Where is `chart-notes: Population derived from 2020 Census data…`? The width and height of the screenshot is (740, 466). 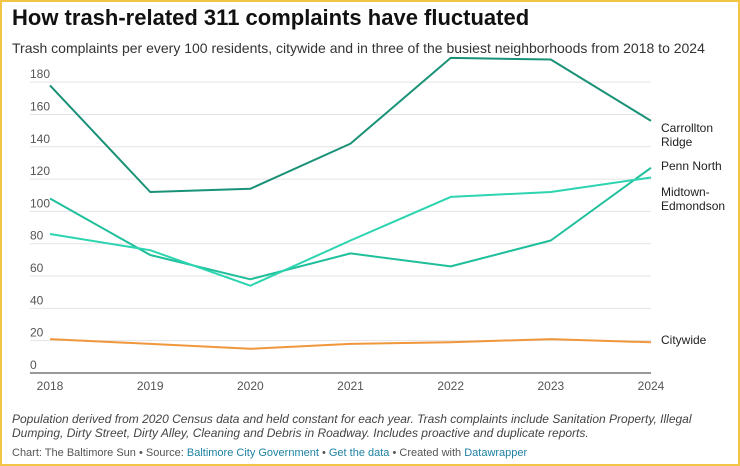 chart-notes: Population derived from 2020 Census data… is located at coordinates (352, 426).